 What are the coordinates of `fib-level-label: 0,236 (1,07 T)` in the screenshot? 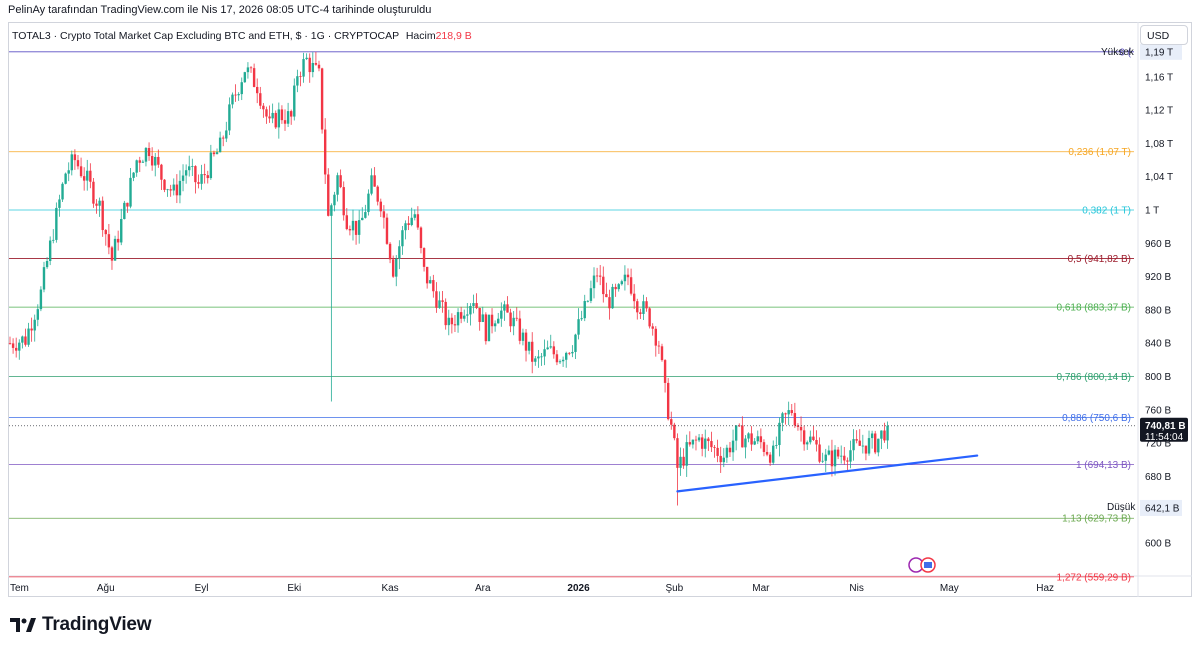 It's located at (1099, 152).